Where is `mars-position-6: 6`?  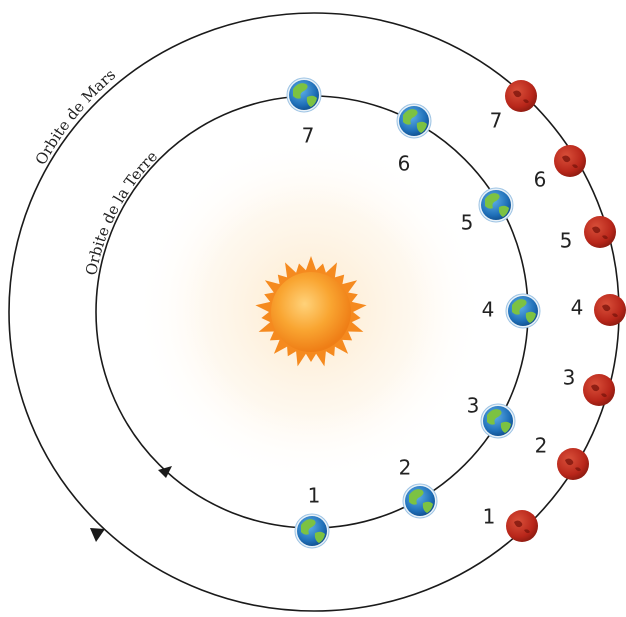
mars-position-6: 6 is located at coordinates (560, 168).